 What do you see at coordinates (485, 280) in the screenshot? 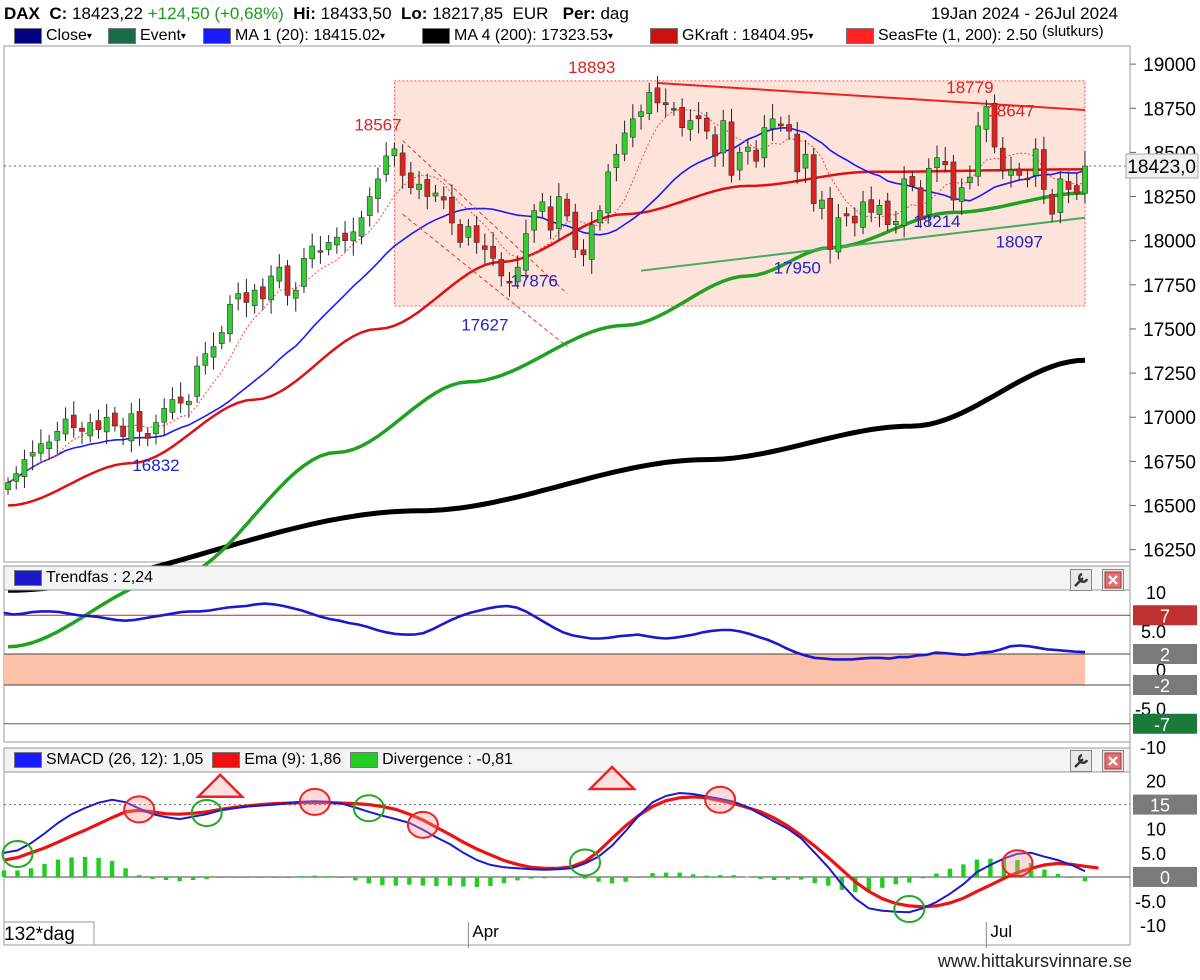
I see `down-channel-lower` at bounding box center [485, 280].